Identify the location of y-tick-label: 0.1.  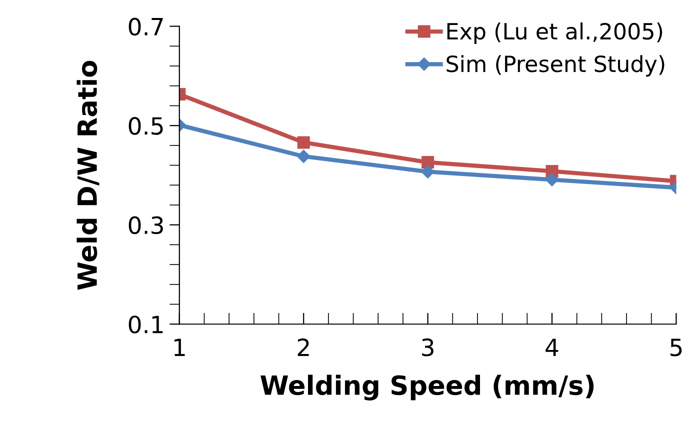
(145, 325).